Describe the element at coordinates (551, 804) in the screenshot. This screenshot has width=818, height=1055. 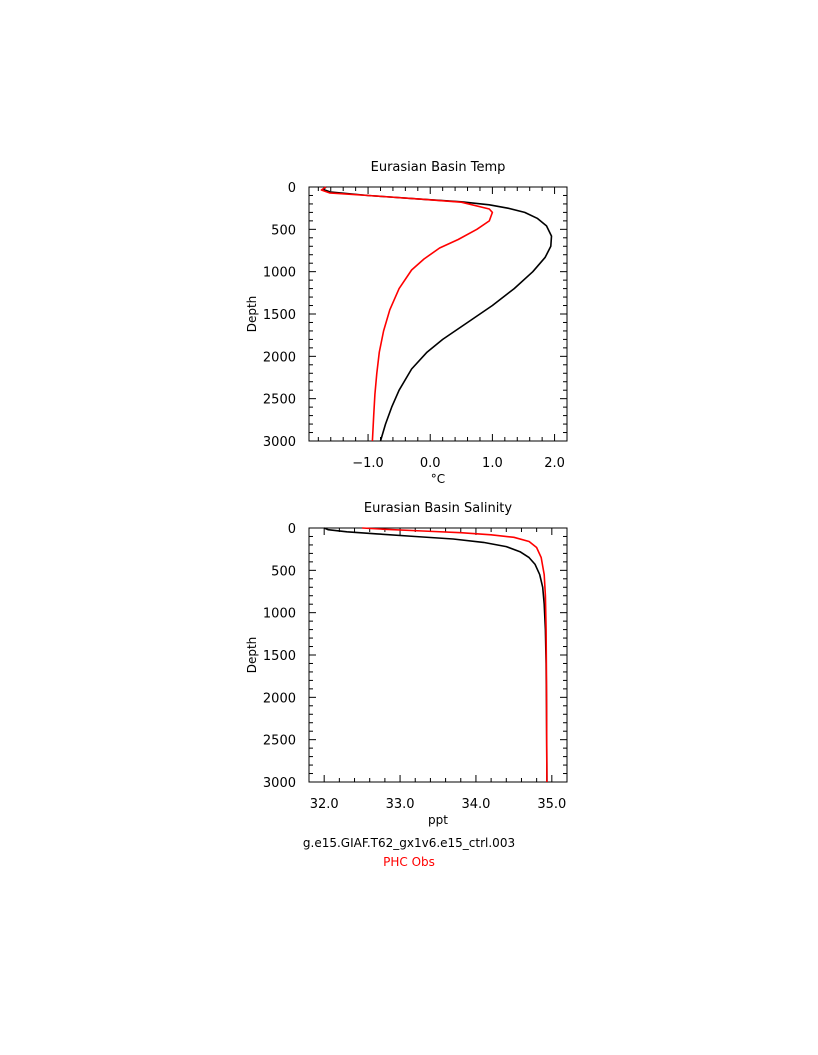
I see `x-tick-label: 35.0` at that location.